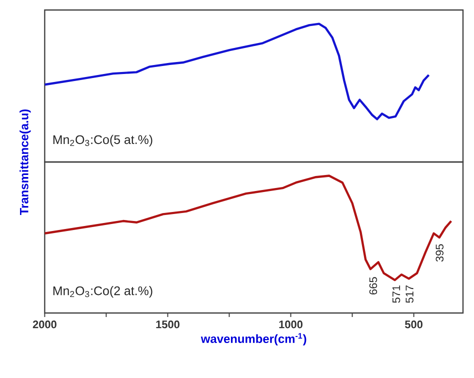 This screenshot has width=474, height=378. What do you see at coordinates (44, 324) in the screenshot?
I see `x-tick-label: 2000` at bounding box center [44, 324].